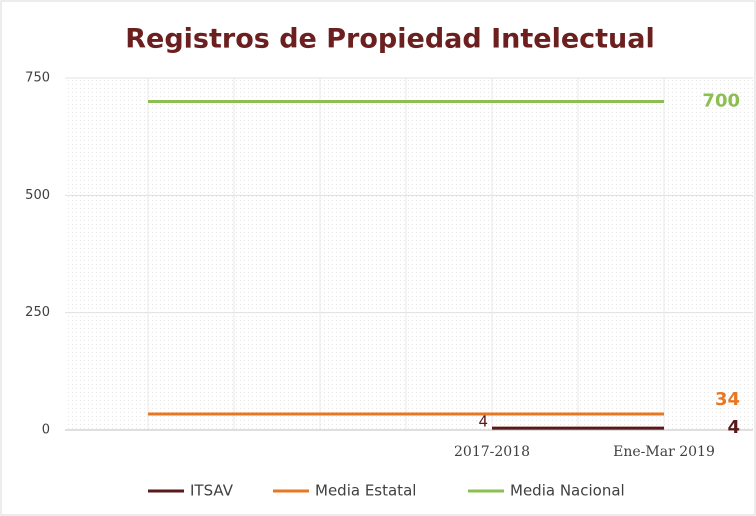 This screenshot has width=756, height=516. What do you see at coordinates (664, 452) in the screenshot?
I see `x-tick-label: Ene-Mar 2019` at bounding box center [664, 452].